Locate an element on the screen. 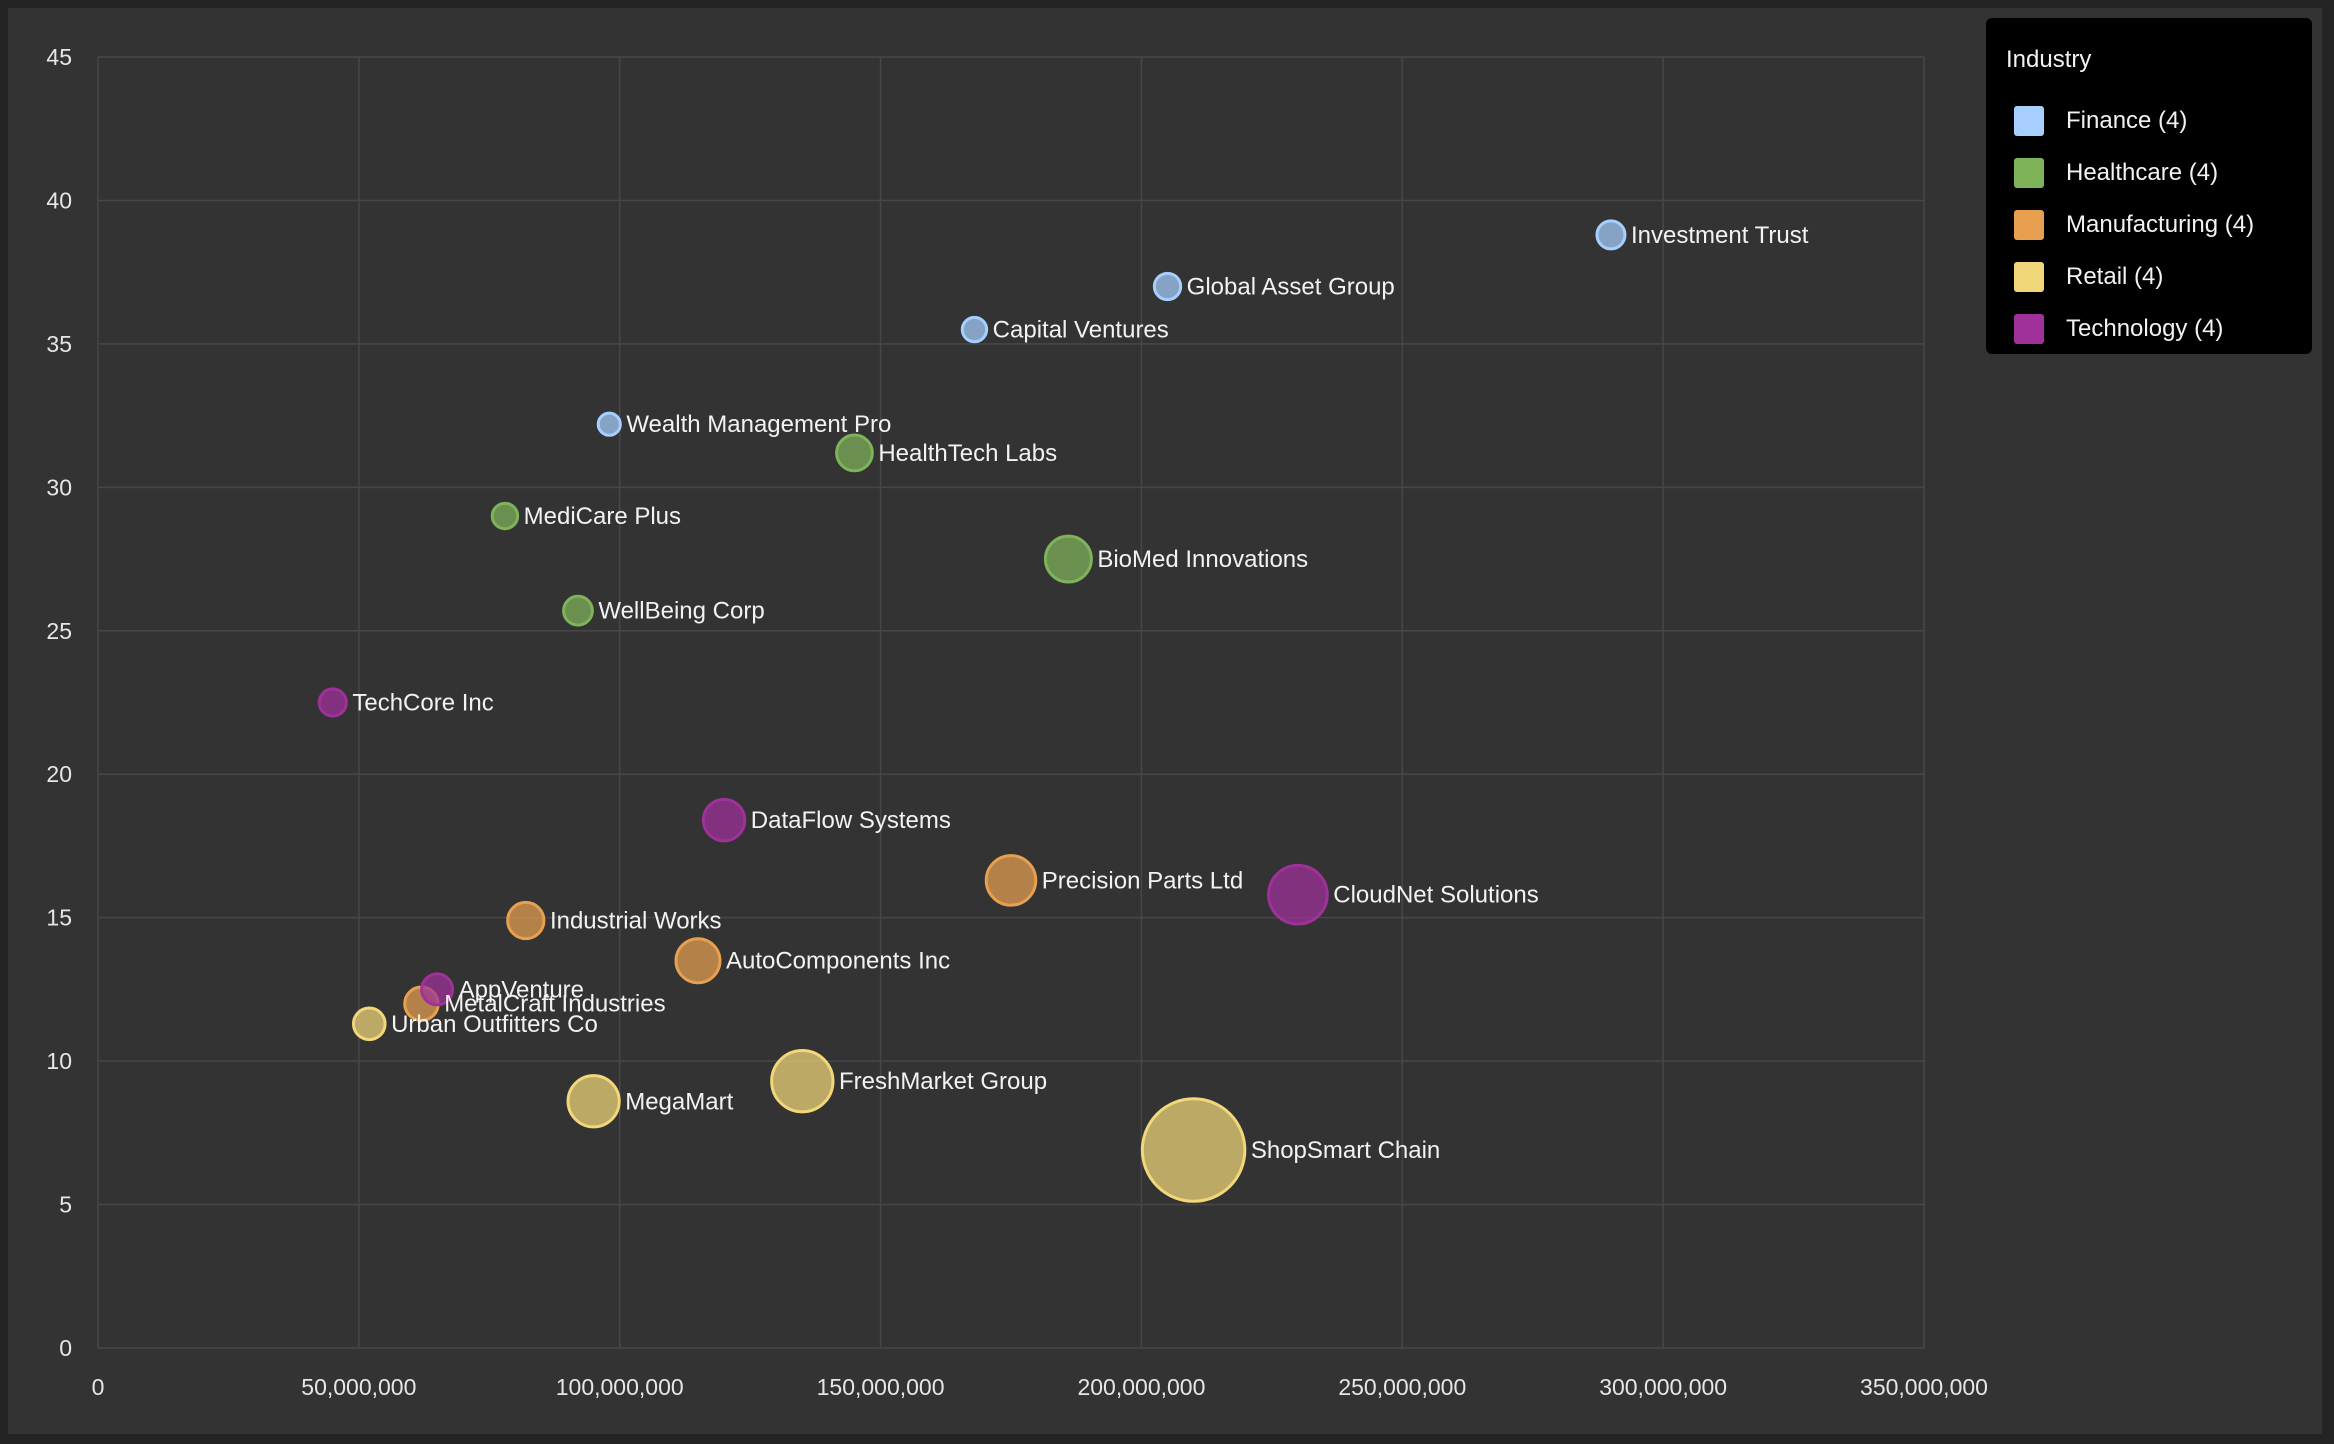  bubble-wellbeing-corp is located at coordinates (578, 610).